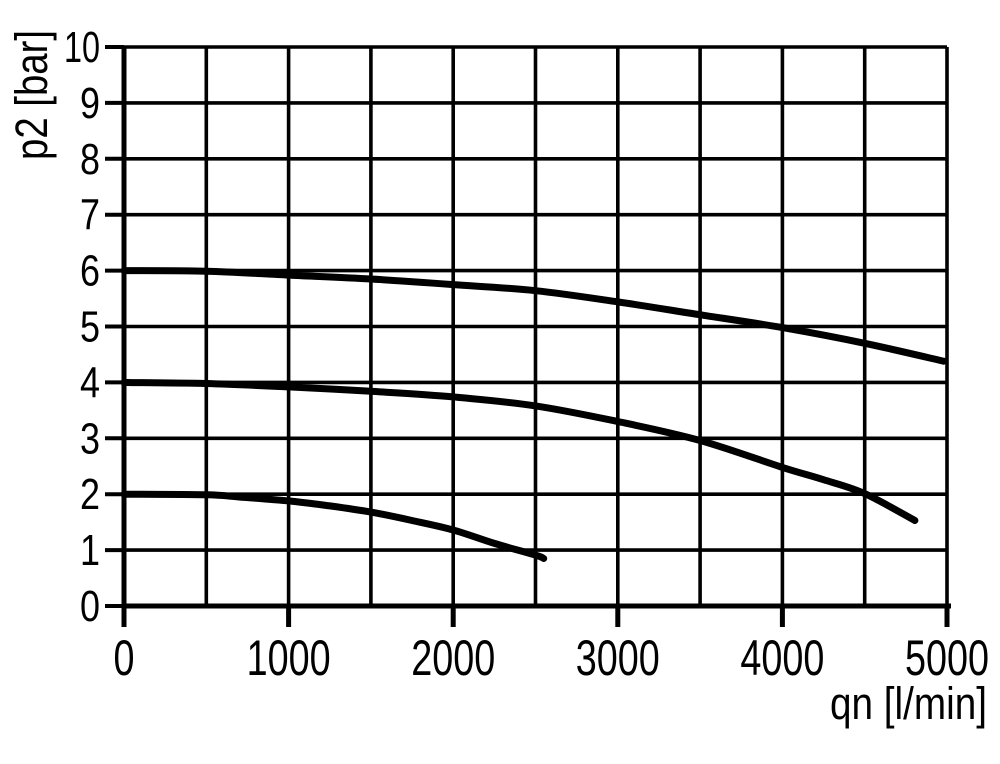 The height and width of the screenshot is (764, 1000). I want to click on x-tick-label: 3000, so click(618, 658).